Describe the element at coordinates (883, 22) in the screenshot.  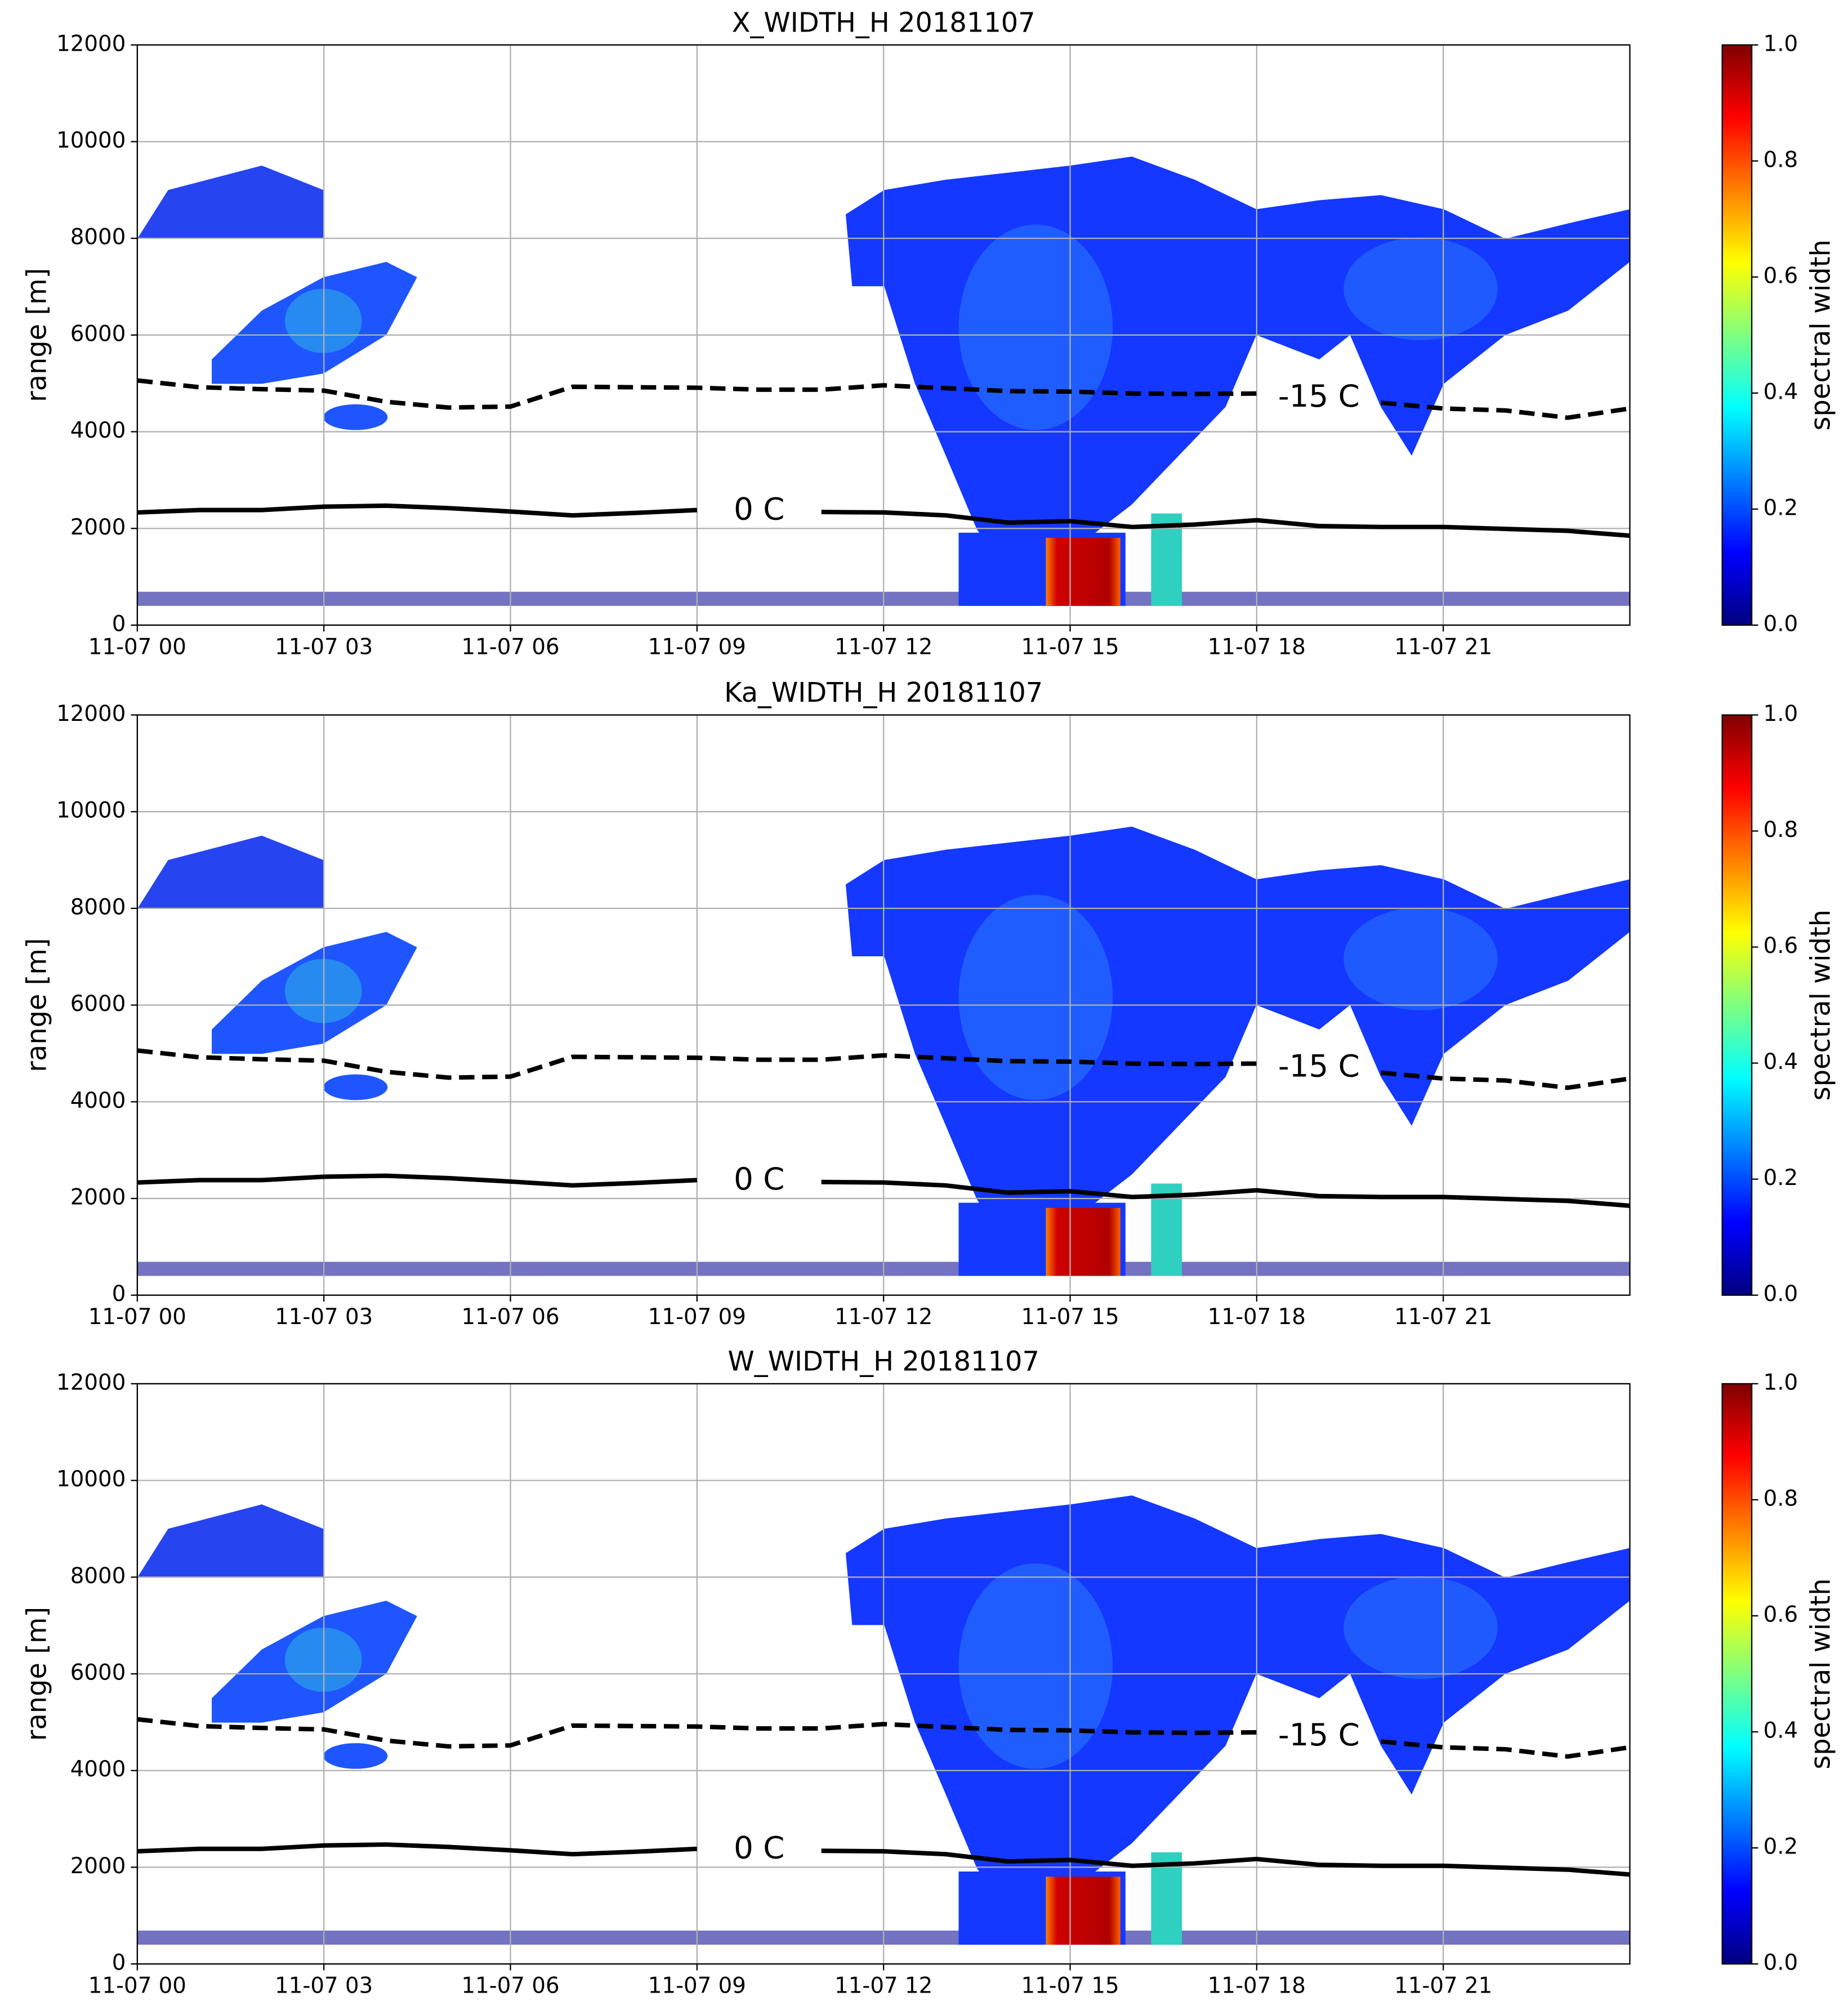
I see `chart-title: X_WIDTH_H 20181107` at that location.